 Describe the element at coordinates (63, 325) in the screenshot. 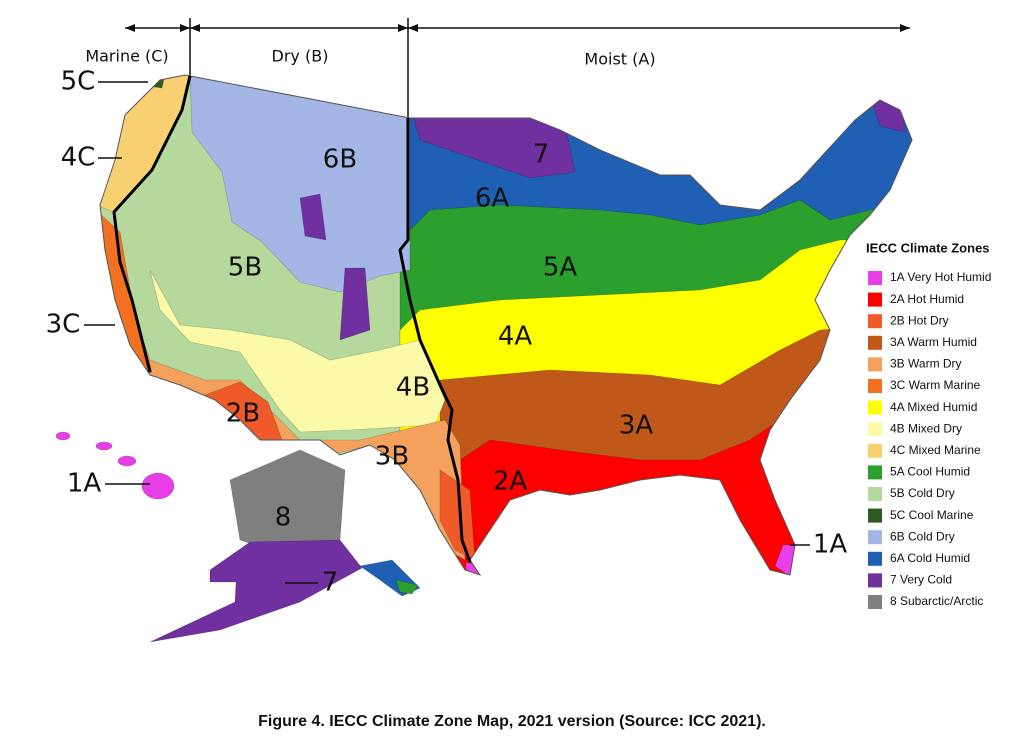

I see `zone-label: 3C` at that location.